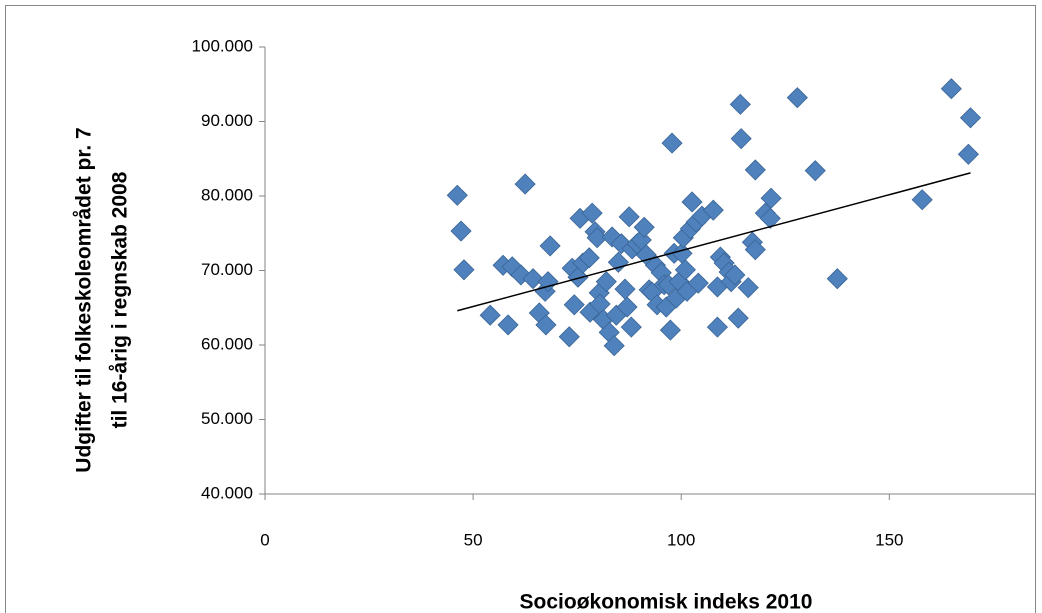  Describe the element at coordinates (473, 539) in the screenshot. I see `x-tick-label: 50` at that location.